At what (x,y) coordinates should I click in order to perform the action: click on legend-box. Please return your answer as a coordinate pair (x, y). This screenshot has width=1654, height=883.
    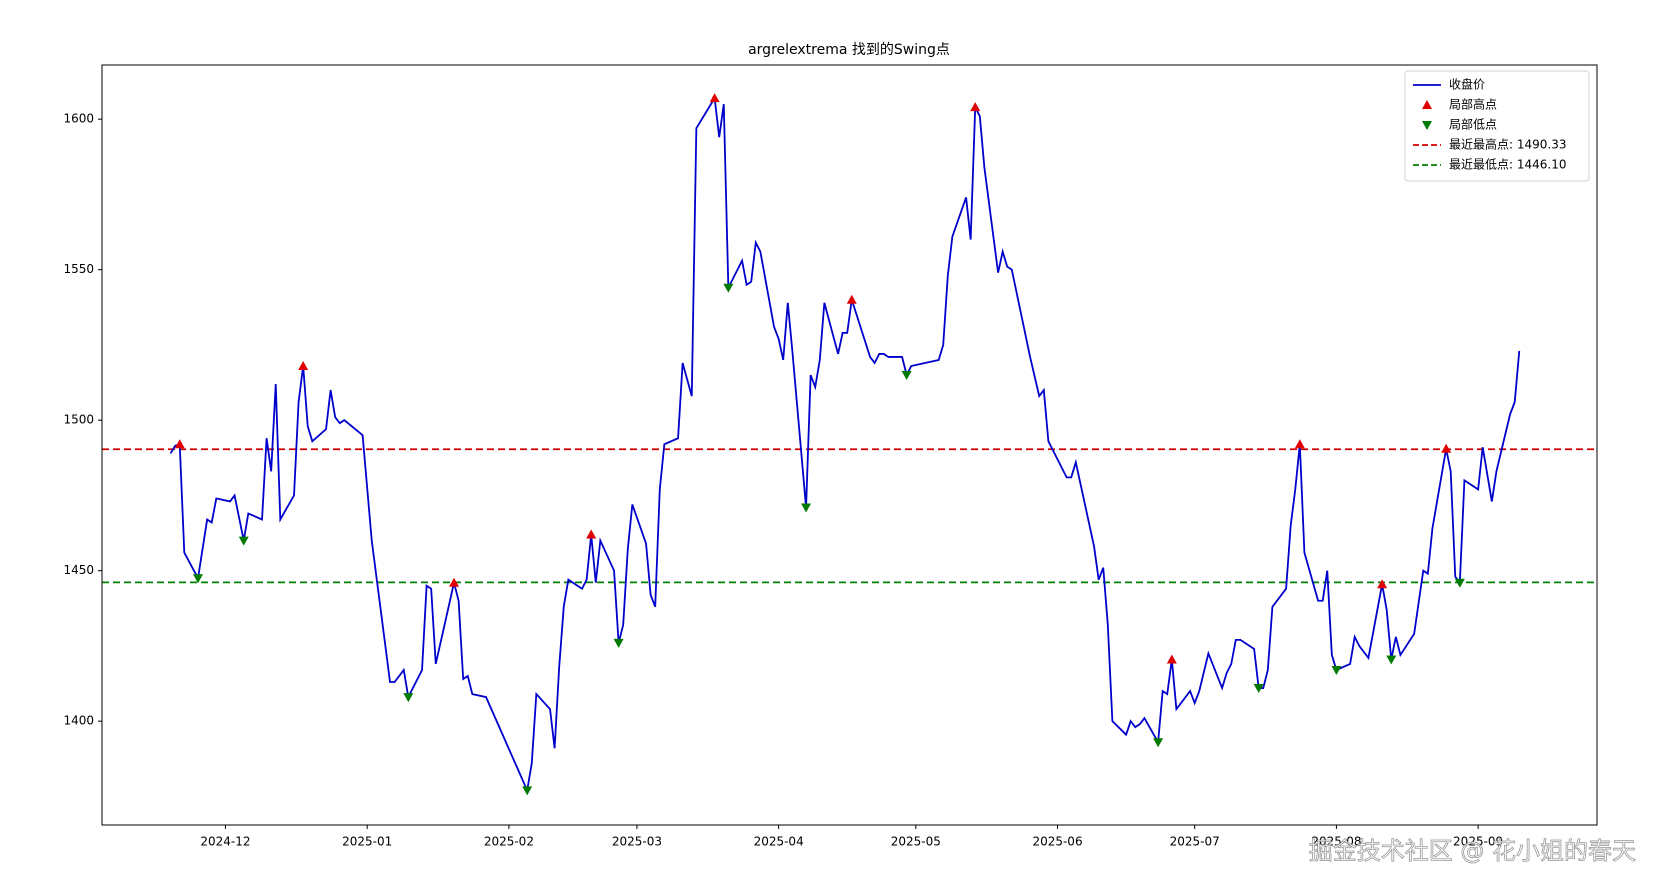
    Looking at the image, I should click on (1497, 126).